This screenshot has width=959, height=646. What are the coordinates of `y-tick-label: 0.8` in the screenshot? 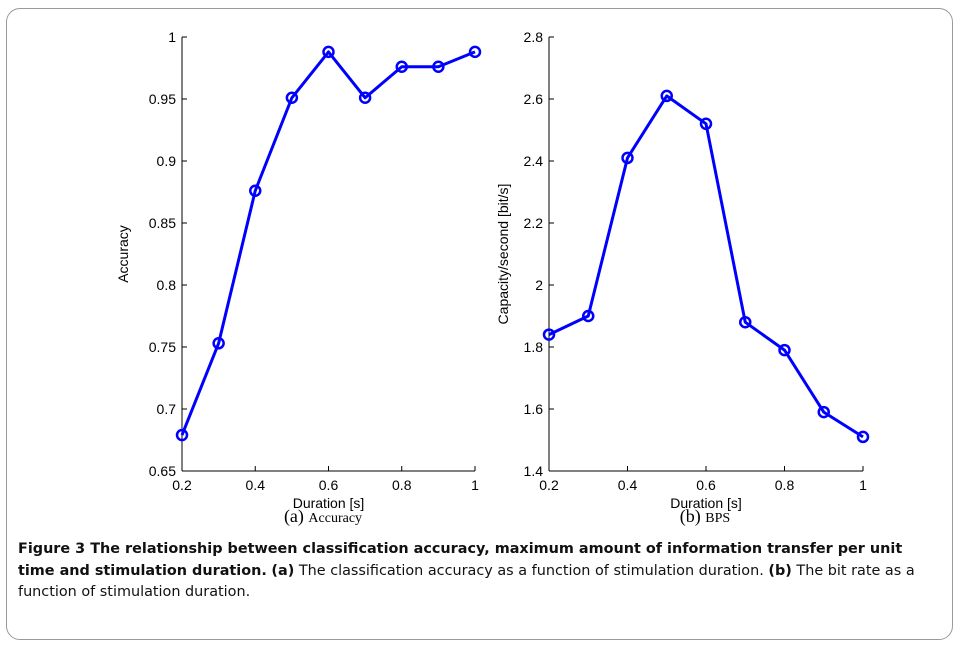 It's located at (167, 285).